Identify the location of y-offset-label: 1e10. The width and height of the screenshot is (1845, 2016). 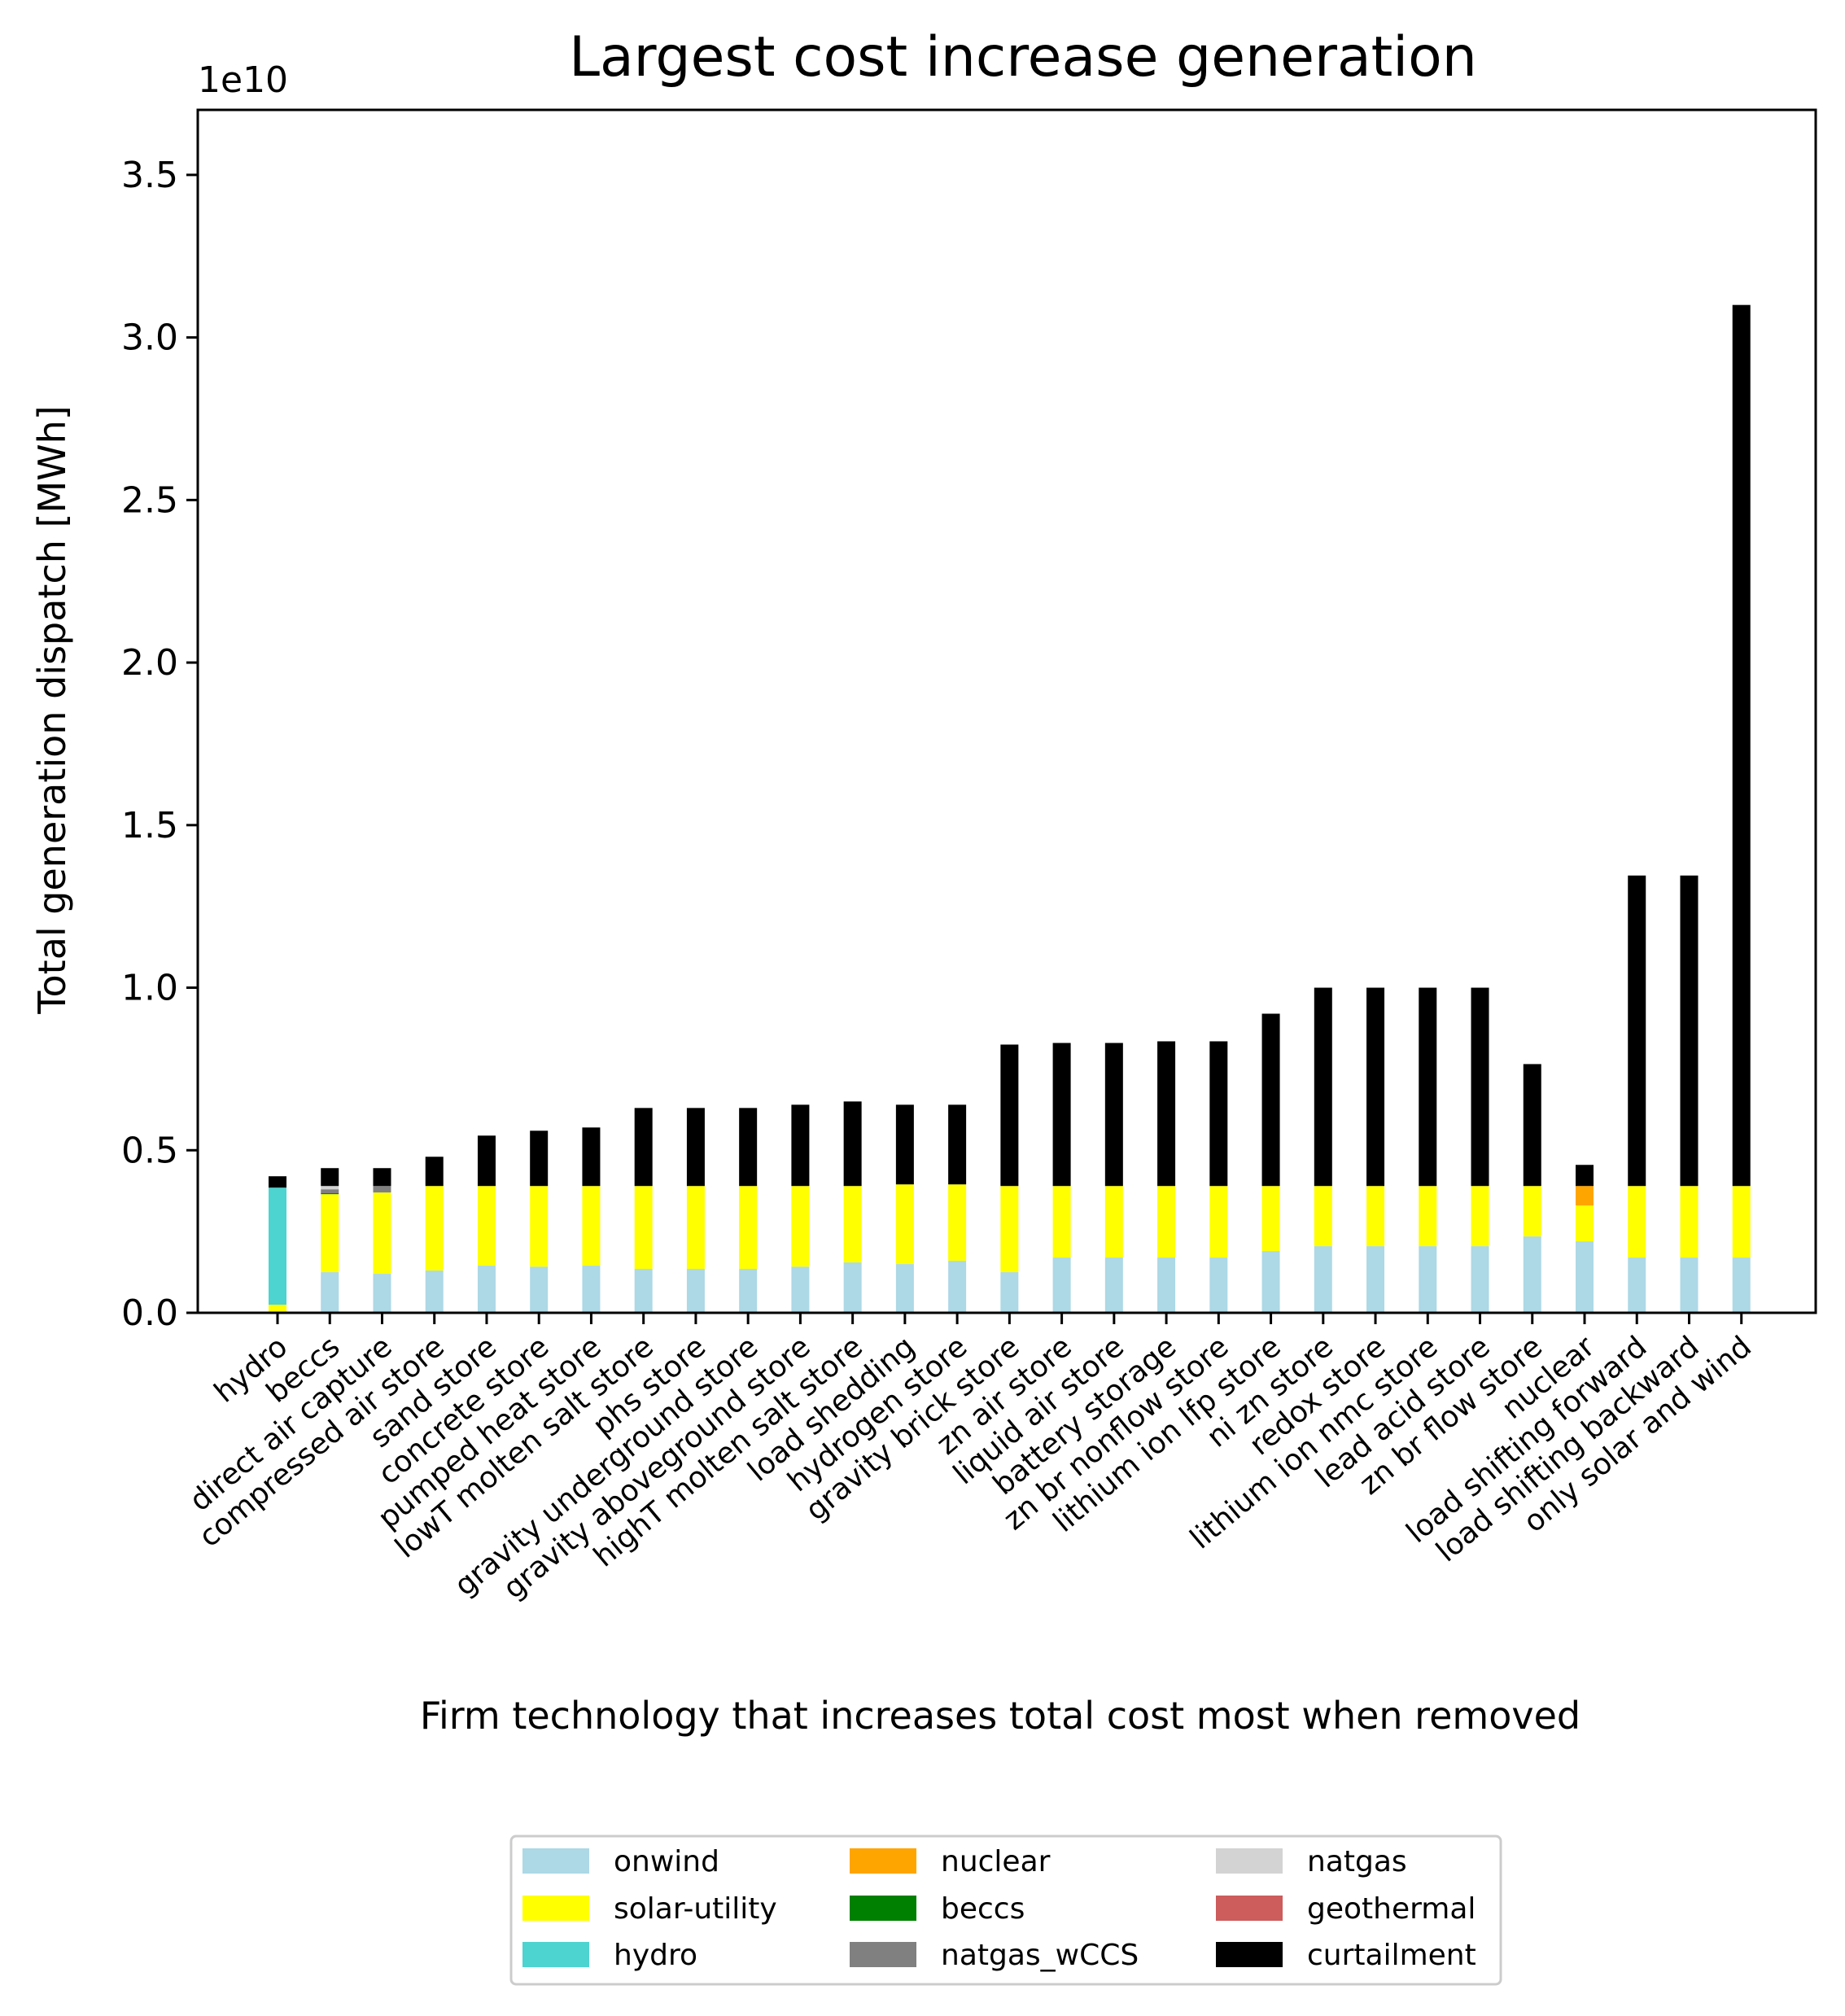
(243, 80).